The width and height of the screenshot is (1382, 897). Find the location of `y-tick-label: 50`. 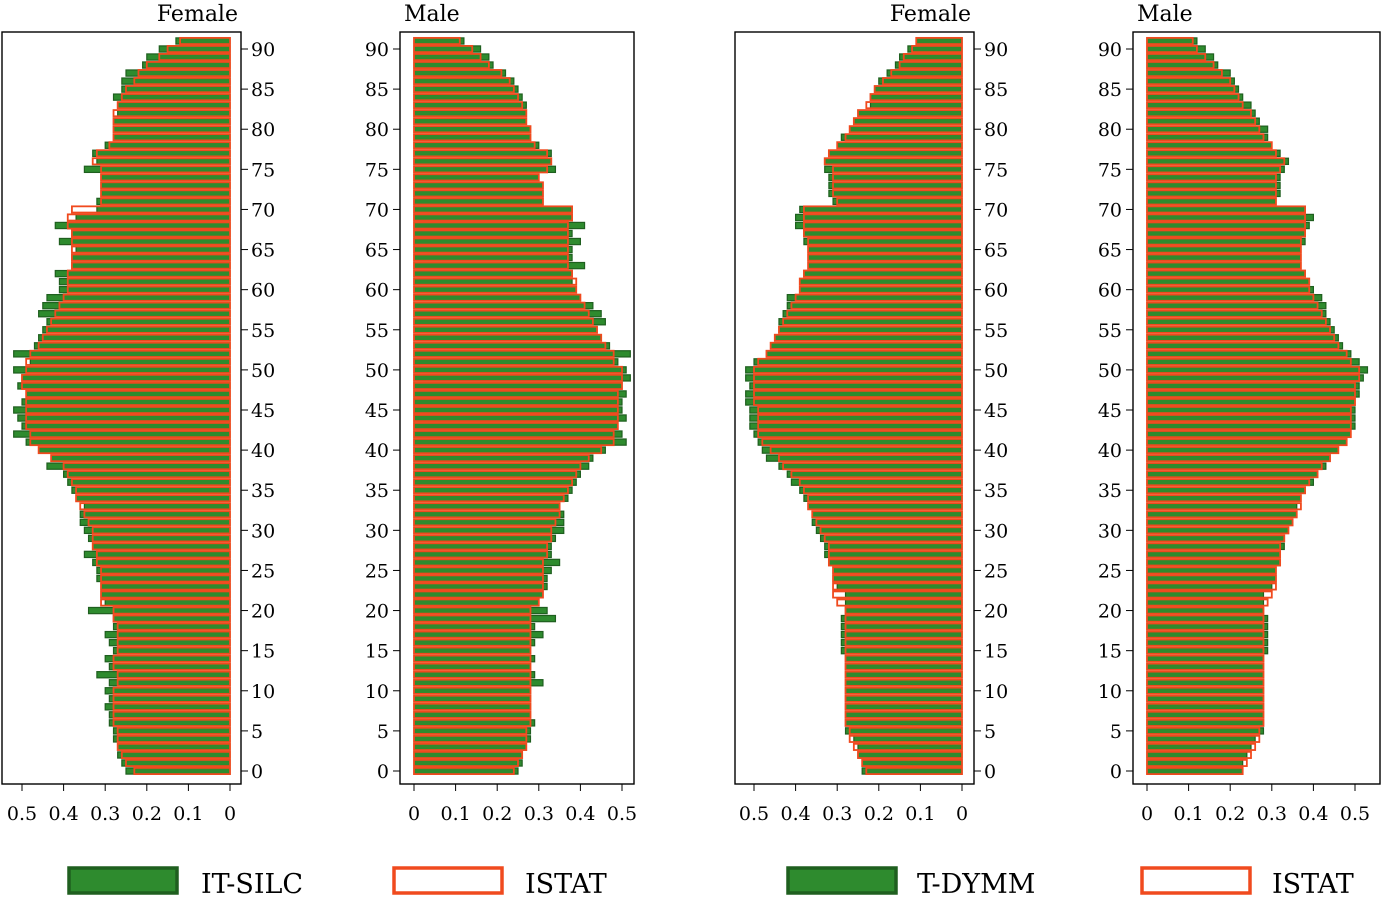

y-tick-label: 50 is located at coordinates (1110, 371).